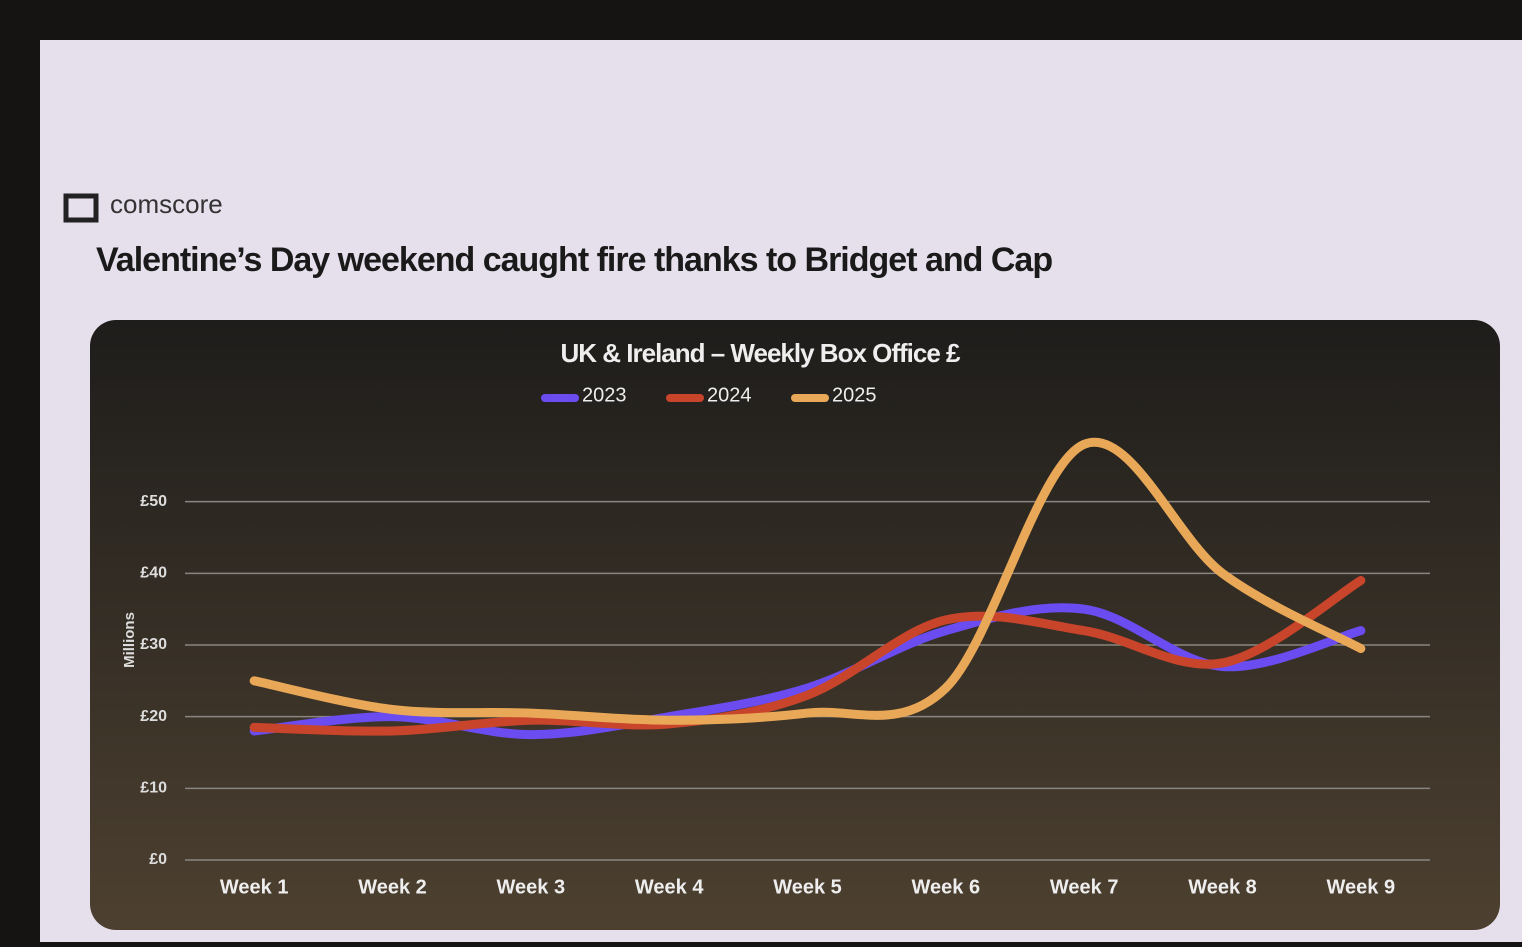 This screenshot has width=1522, height=947. I want to click on x-tick-label: Week 3, so click(531, 887).